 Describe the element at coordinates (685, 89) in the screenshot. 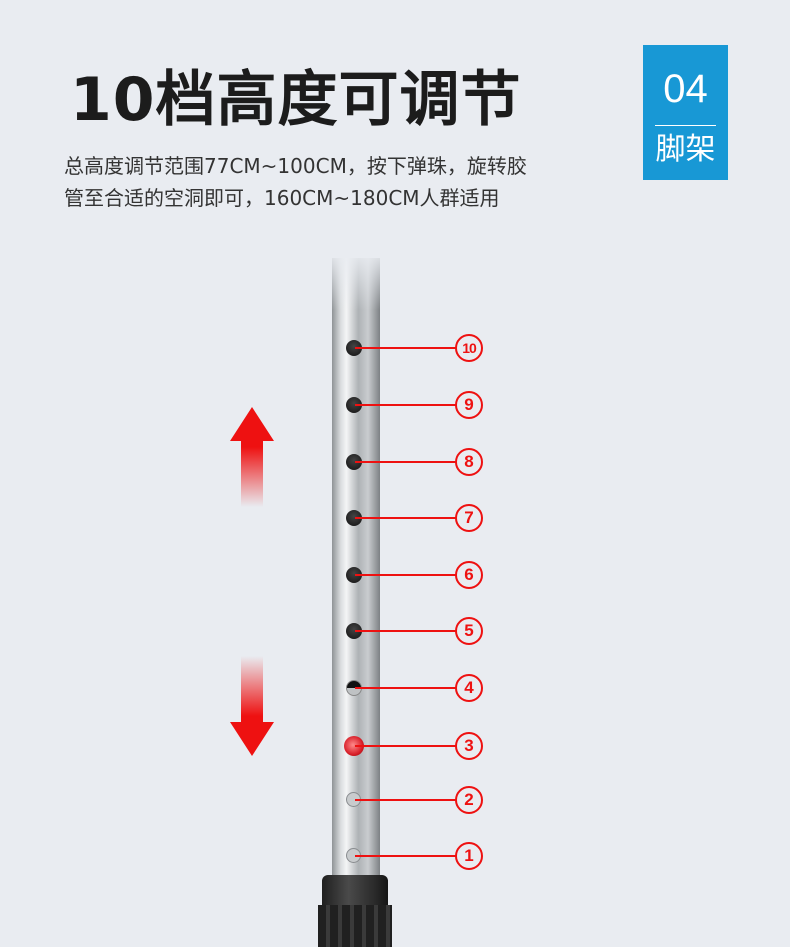

I see `badge-number: 04` at that location.